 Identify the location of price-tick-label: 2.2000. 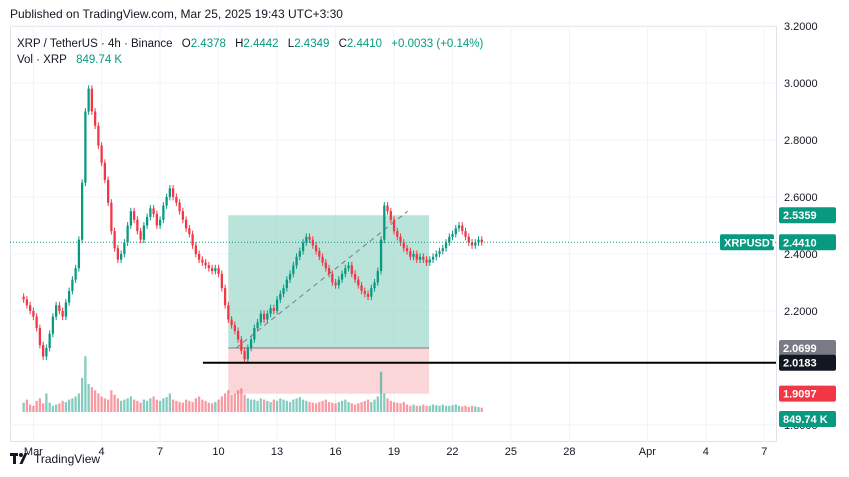
(801, 312).